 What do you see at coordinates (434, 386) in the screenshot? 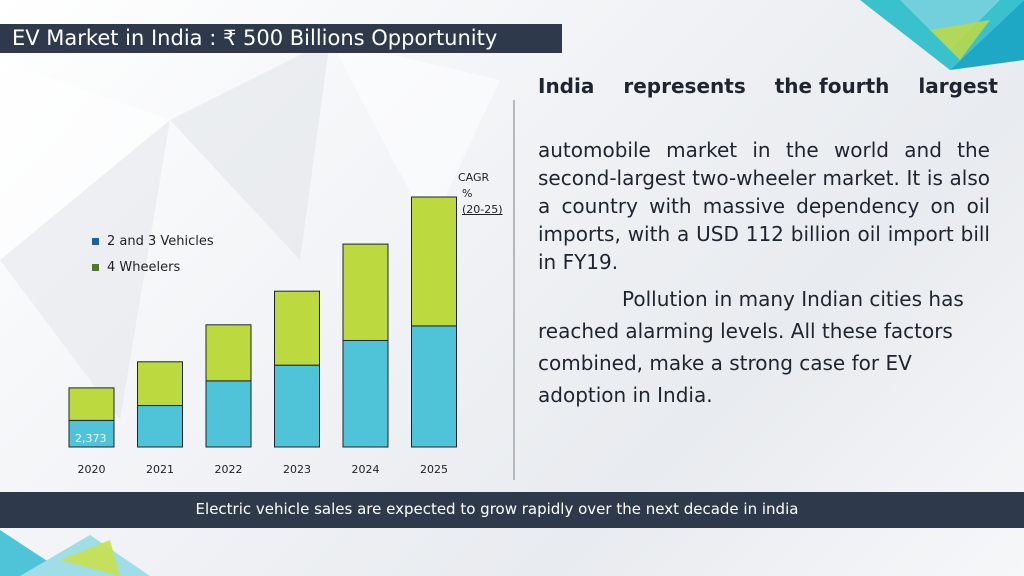
I see `bar-two-three-vehicles-2025` at bounding box center [434, 386].